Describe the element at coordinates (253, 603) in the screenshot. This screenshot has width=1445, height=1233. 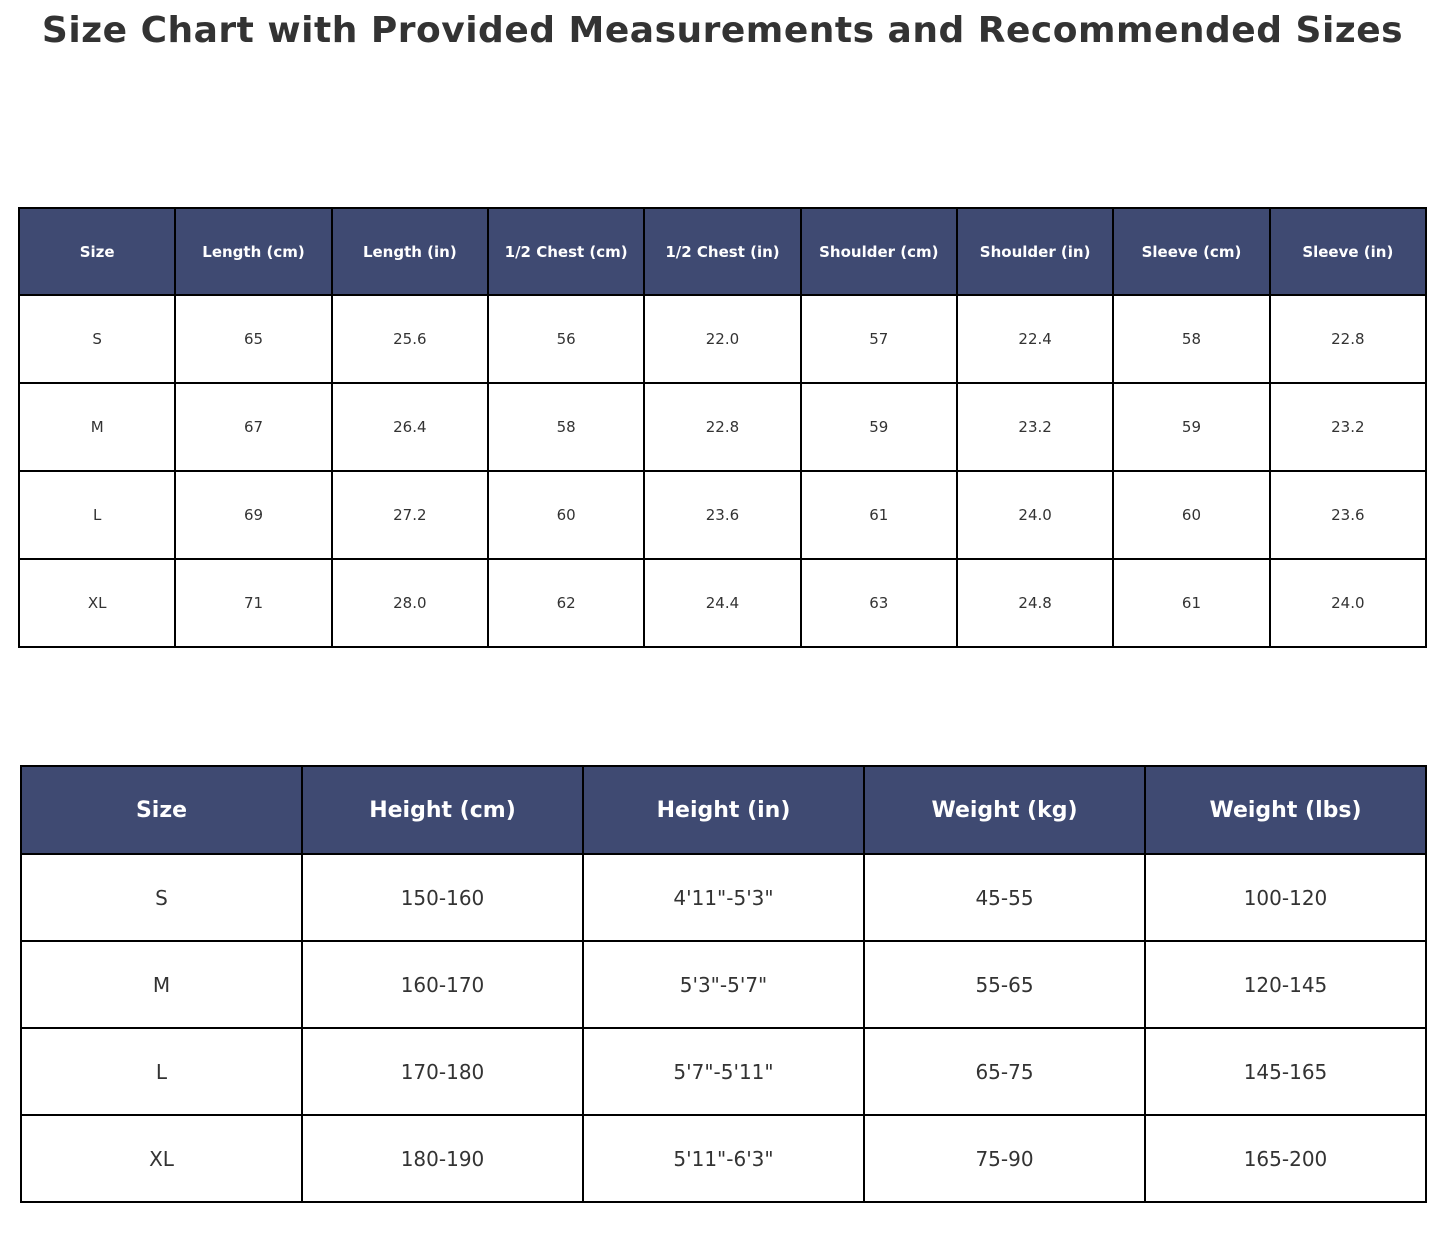
I see `table-cell: 71` at that location.